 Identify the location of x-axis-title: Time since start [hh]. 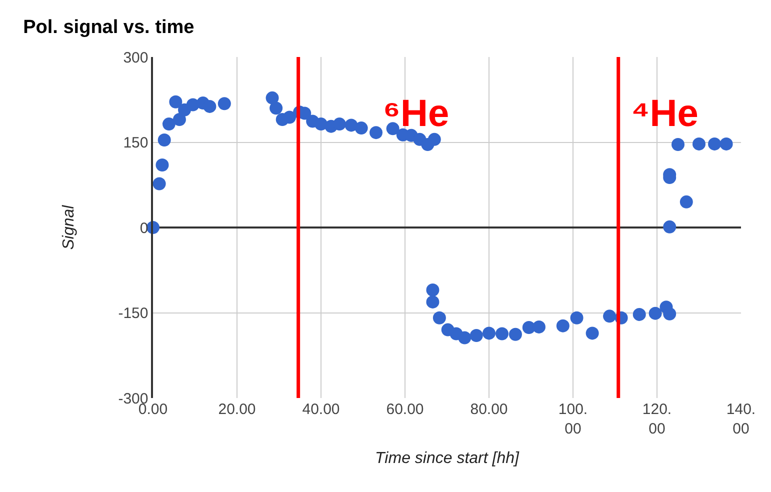
(447, 459).